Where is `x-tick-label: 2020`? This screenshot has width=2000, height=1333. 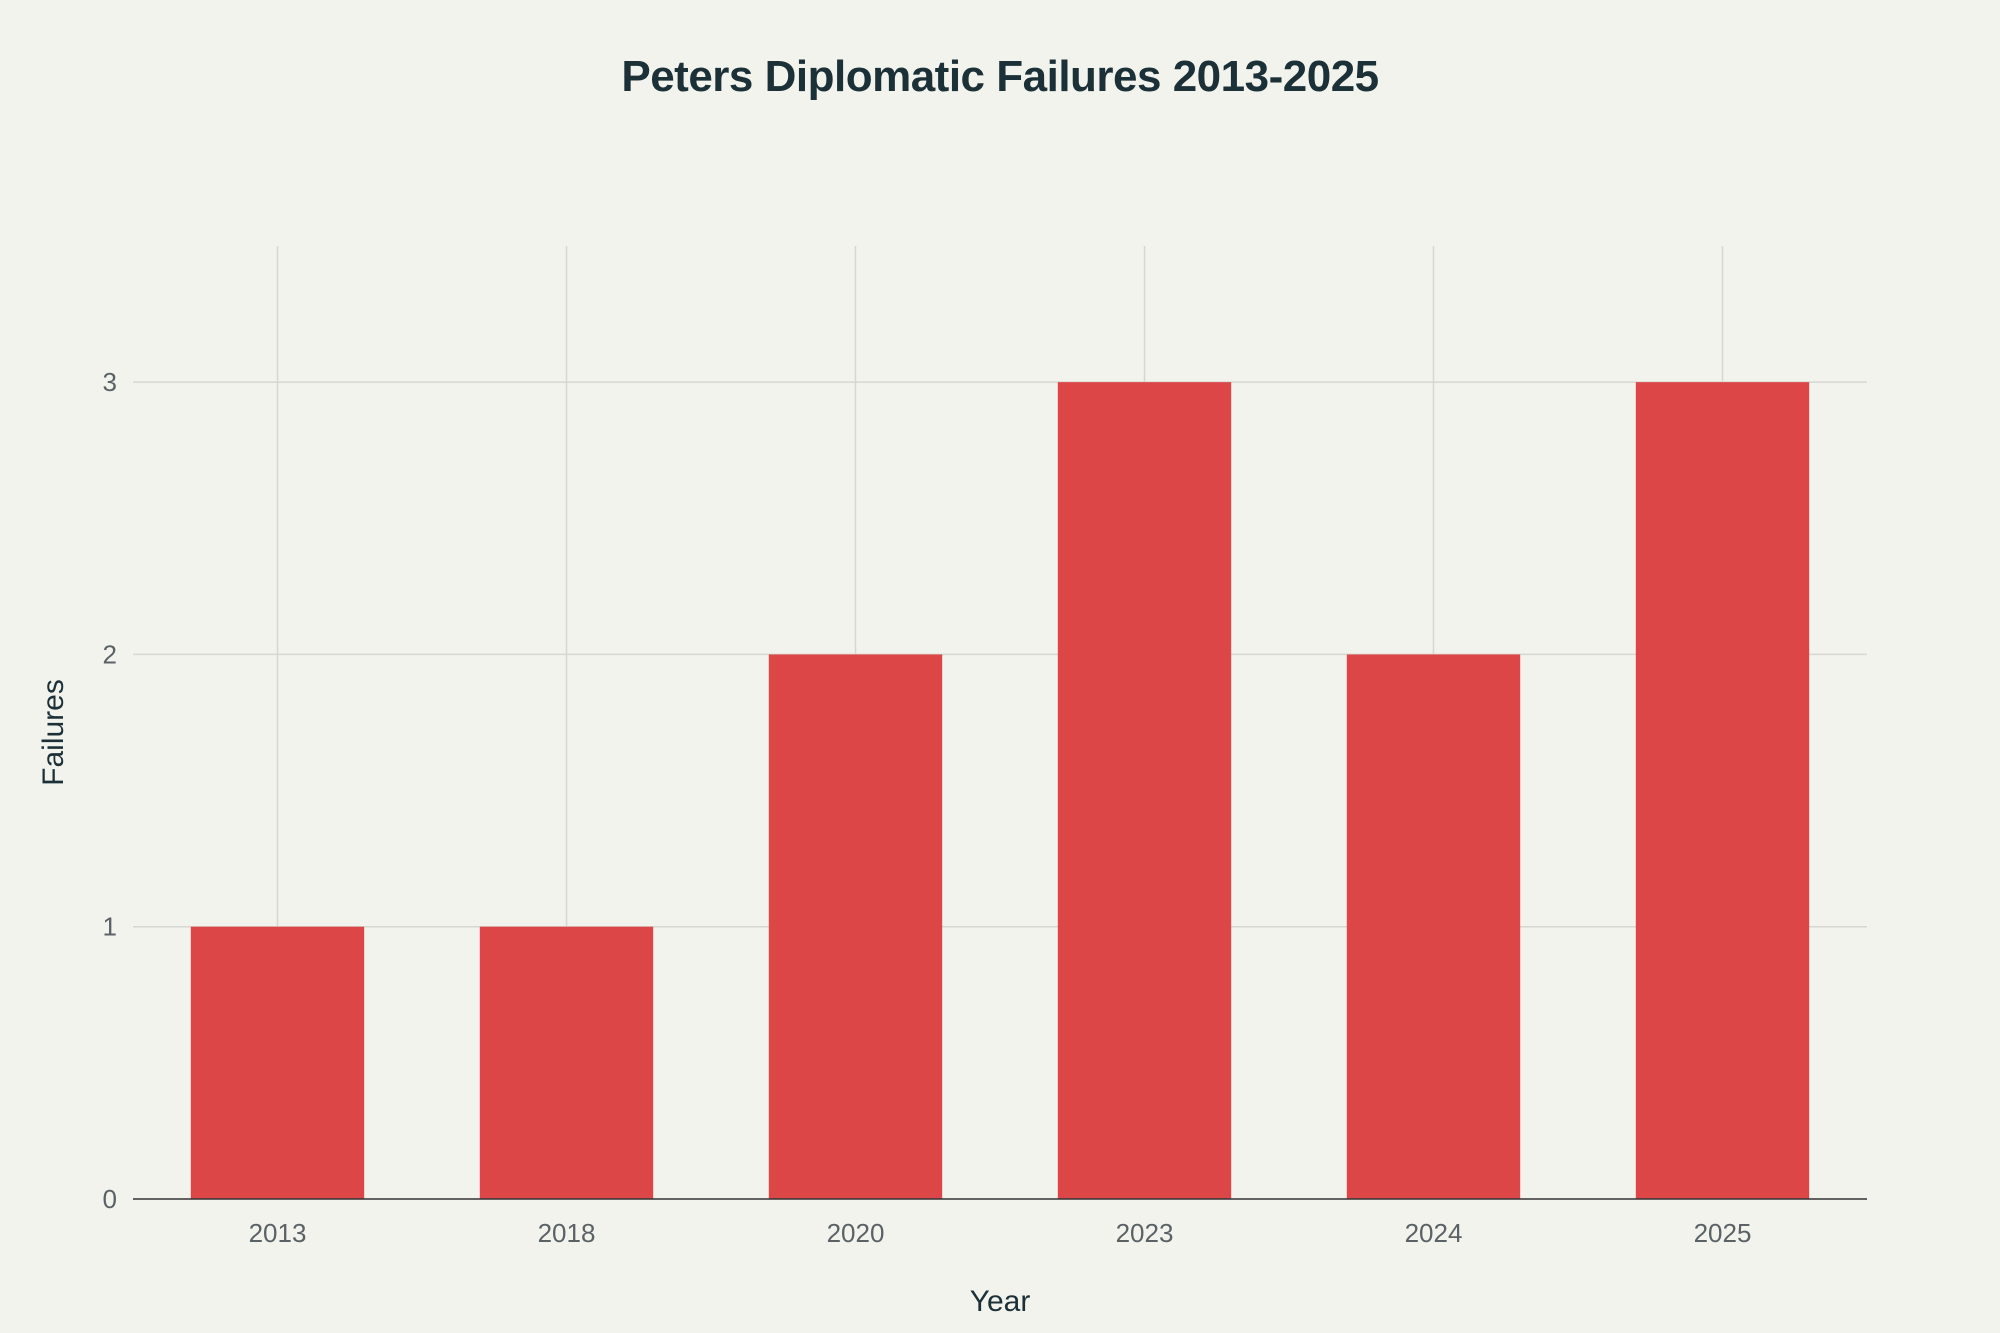 x-tick-label: 2020 is located at coordinates (856, 1233).